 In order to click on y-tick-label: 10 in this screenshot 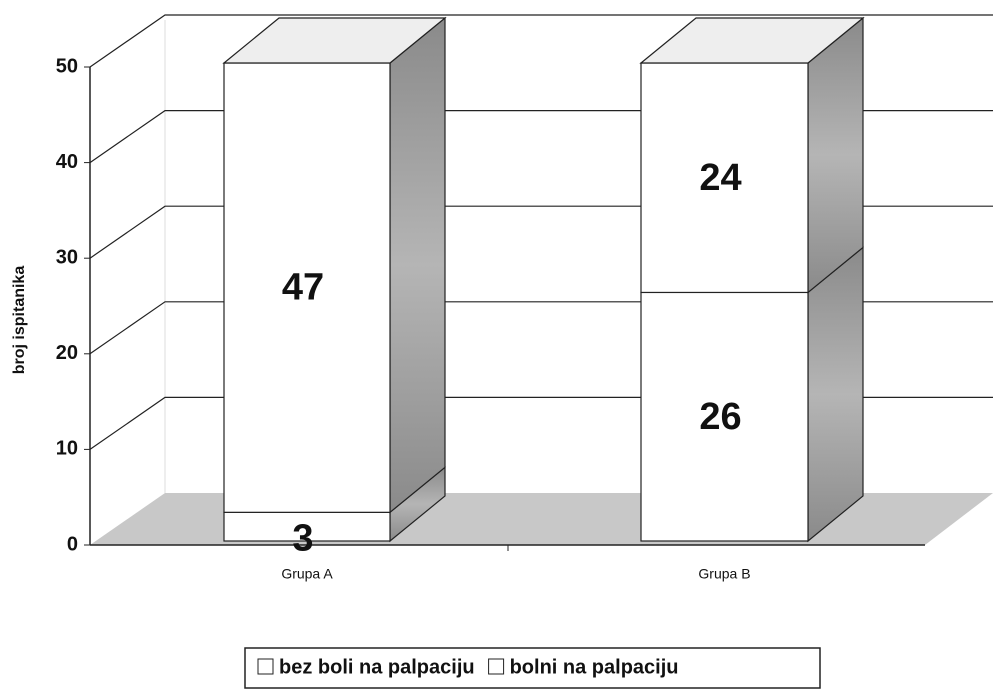, I will do `click(67, 449)`.